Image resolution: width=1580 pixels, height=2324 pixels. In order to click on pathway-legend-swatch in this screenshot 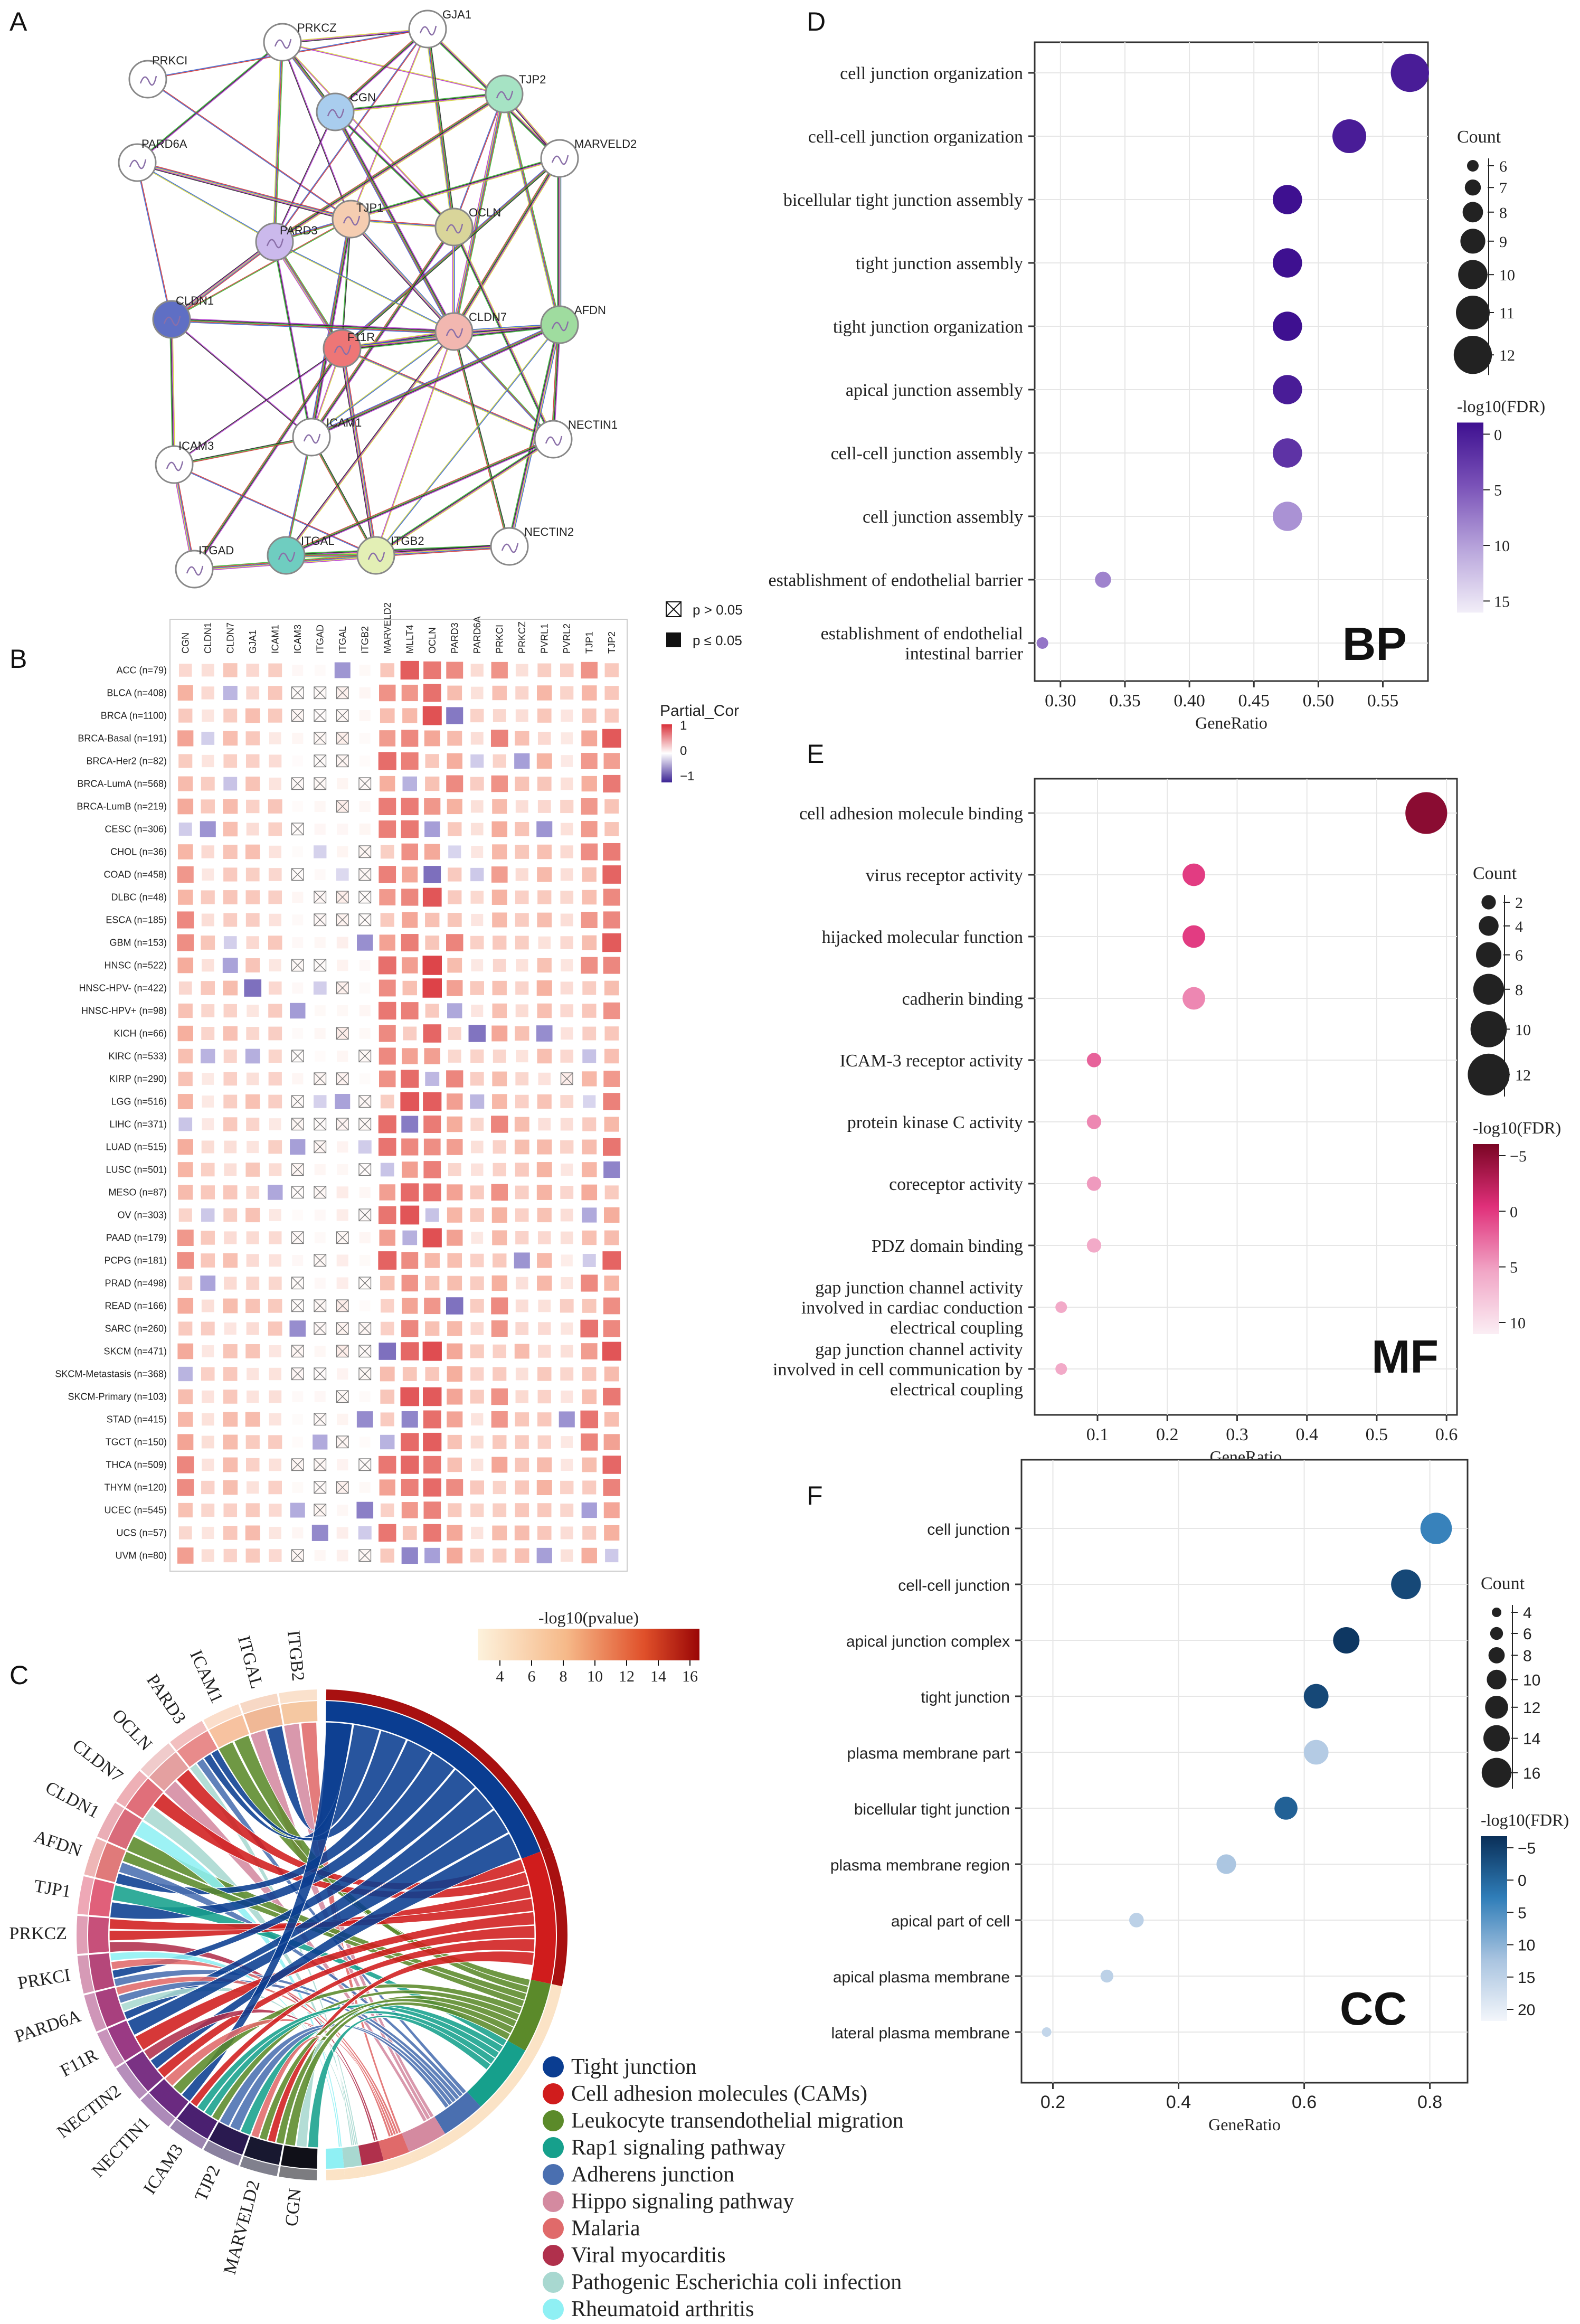, I will do `click(553, 2120)`.